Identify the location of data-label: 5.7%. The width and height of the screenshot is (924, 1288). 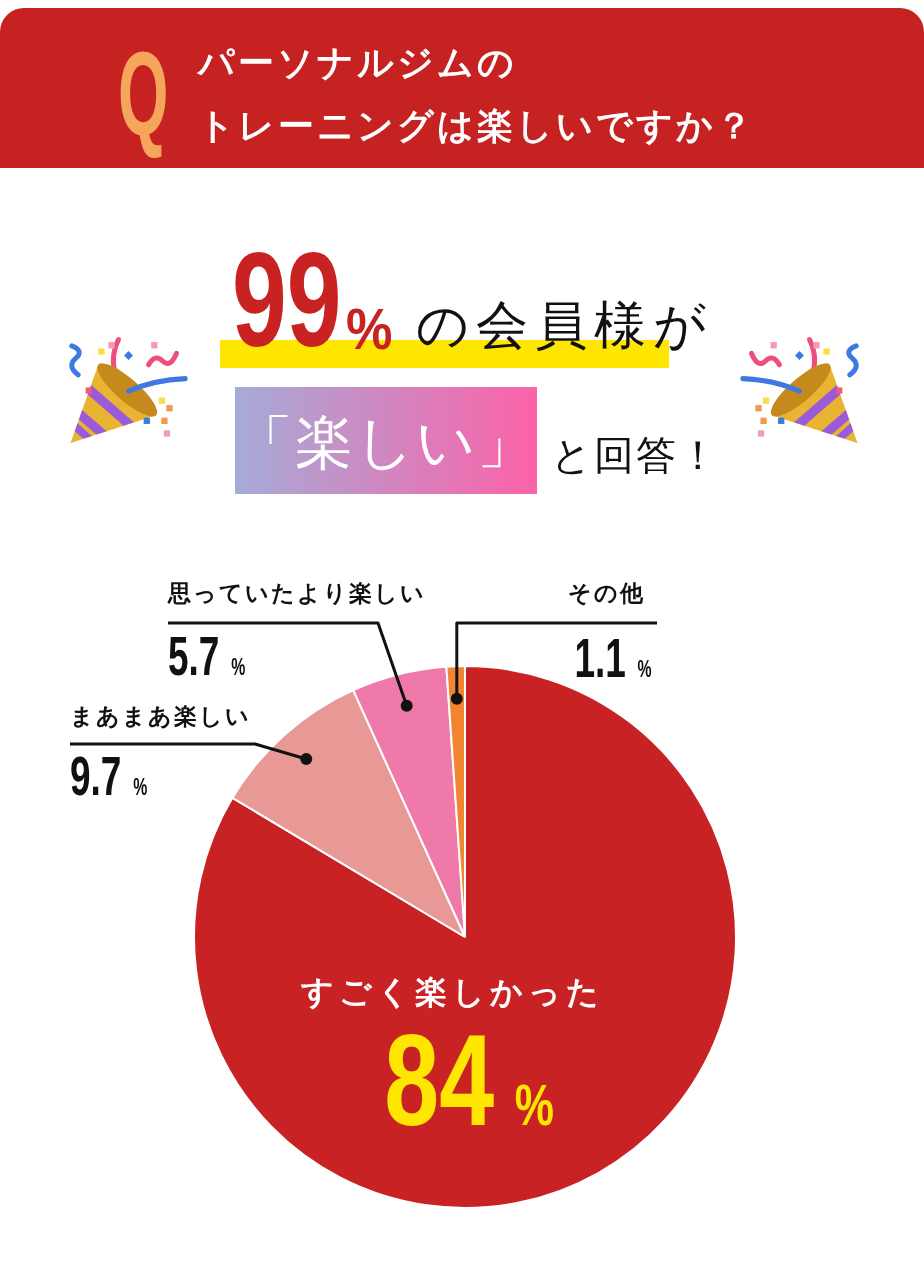
(207, 655).